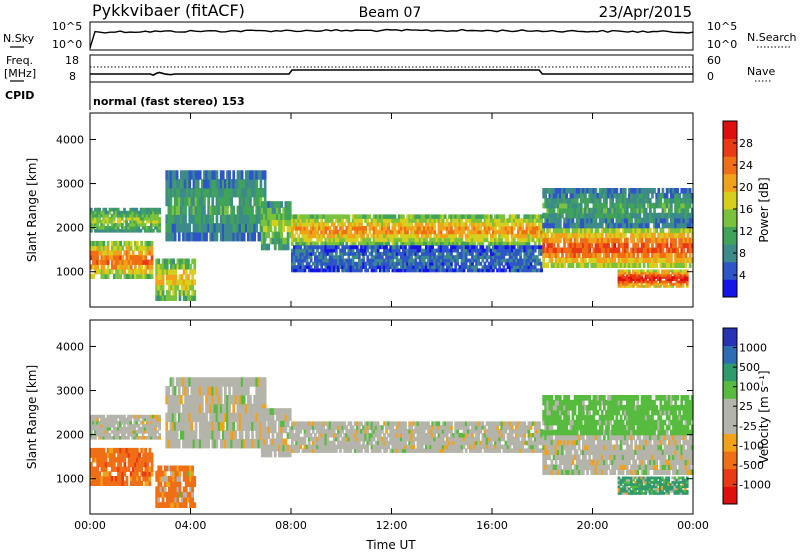 The width and height of the screenshot is (800, 554). What do you see at coordinates (722, 26) in the screenshot?
I see `sky-tick-top-right: 10^5` at bounding box center [722, 26].